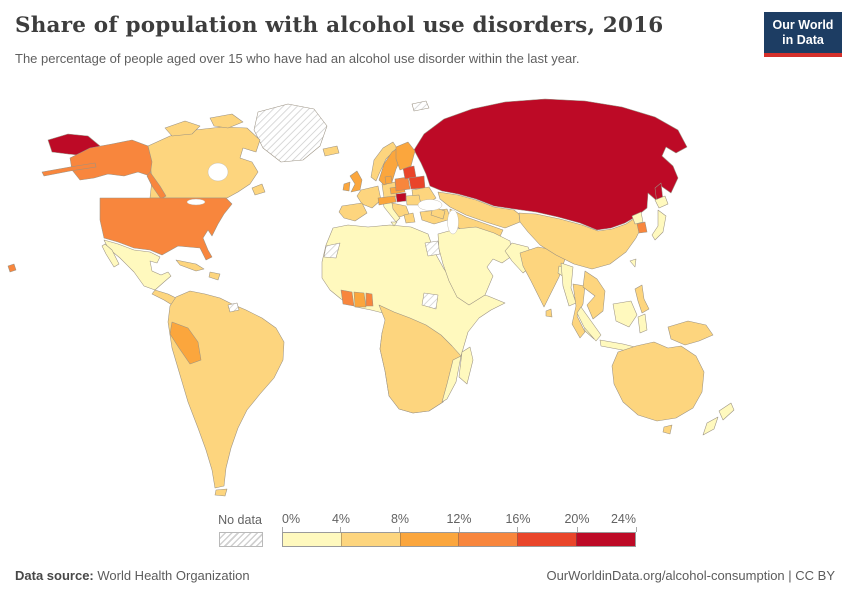 This screenshot has width=850, height=600. I want to click on legend-no-data-swatch, so click(241, 539).